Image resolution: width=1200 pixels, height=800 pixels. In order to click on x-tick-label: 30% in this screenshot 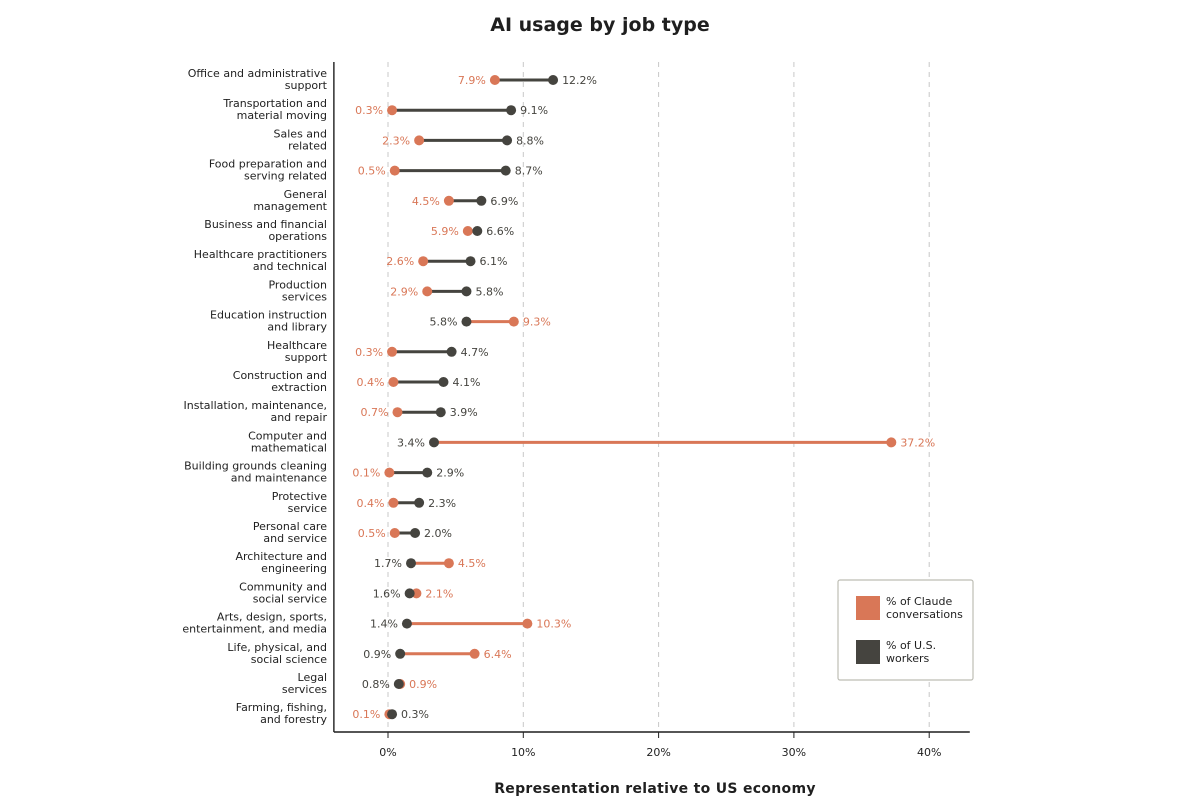, I will do `click(794, 752)`.